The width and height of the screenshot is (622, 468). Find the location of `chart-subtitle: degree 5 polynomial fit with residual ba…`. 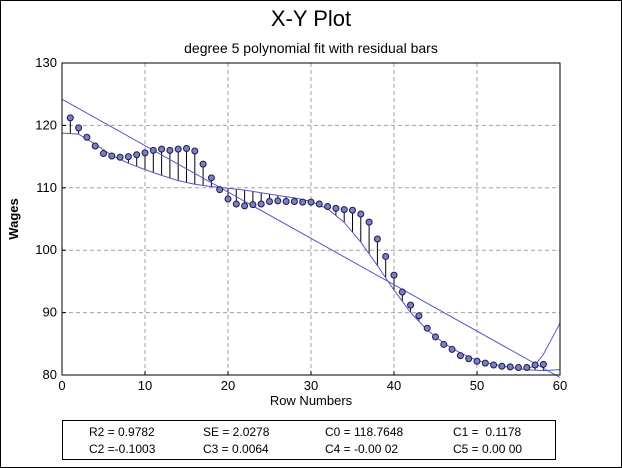

chart-subtitle: degree 5 polynomial fit with residual ba… is located at coordinates (311, 48).